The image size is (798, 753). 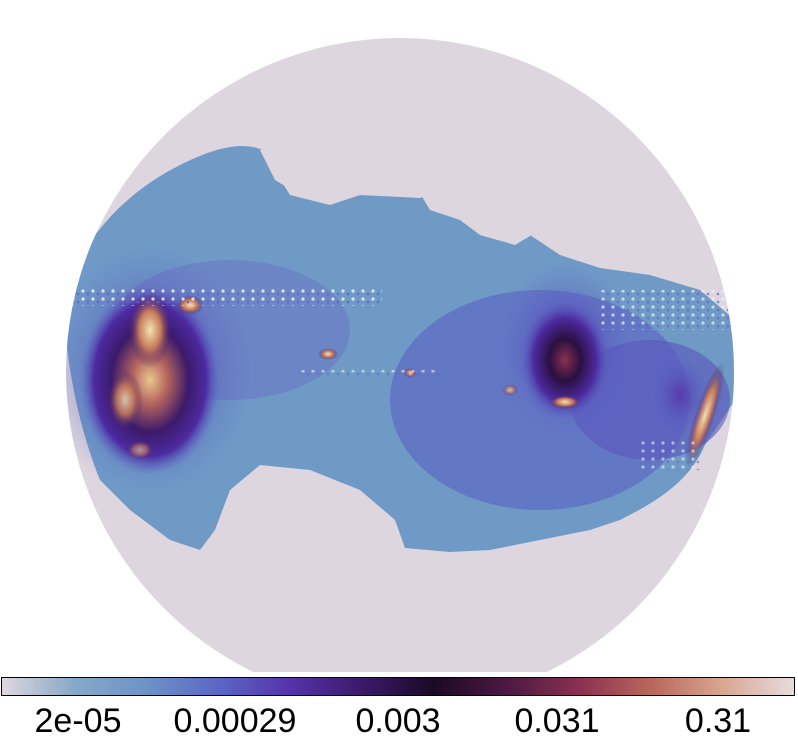 I want to click on colorbar-tick-label: 0.00029, so click(x=235, y=721).